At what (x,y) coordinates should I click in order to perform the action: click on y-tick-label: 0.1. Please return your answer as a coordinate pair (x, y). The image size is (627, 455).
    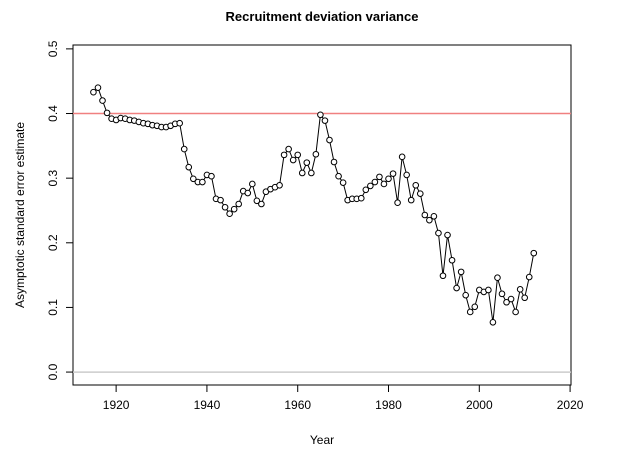
    Looking at the image, I should click on (53, 307).